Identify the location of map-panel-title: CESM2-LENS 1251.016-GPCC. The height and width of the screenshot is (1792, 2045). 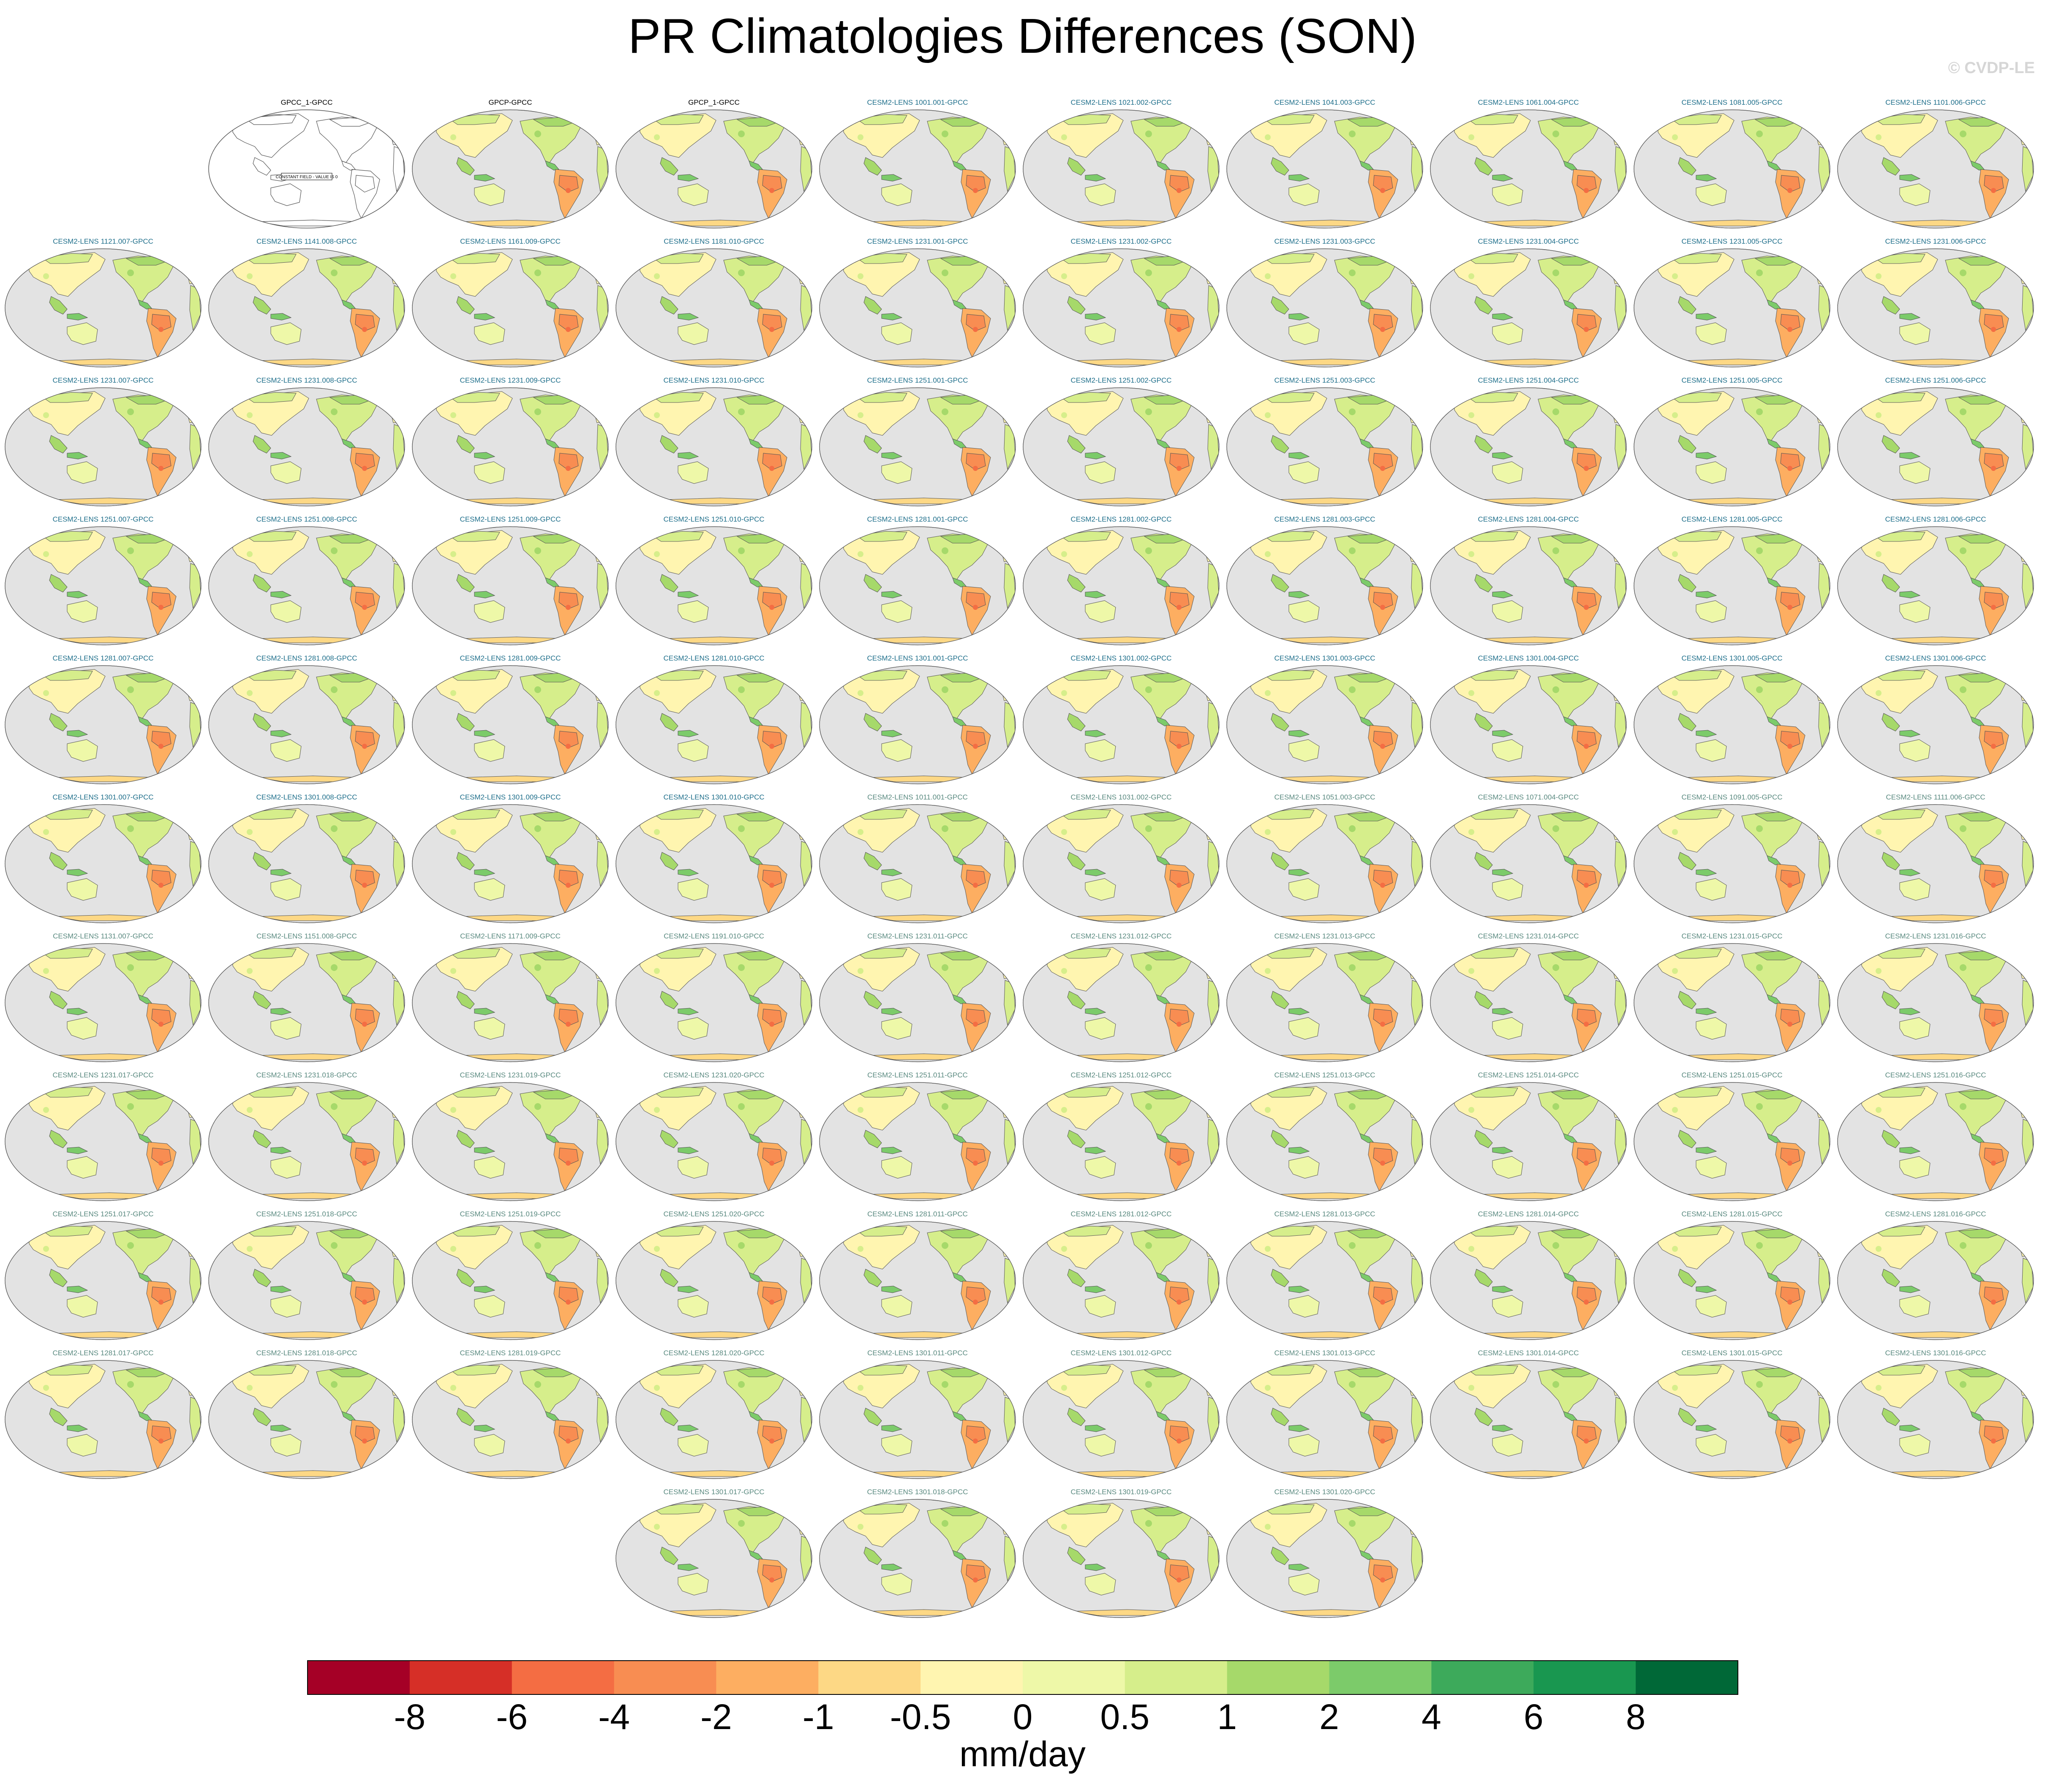
(1936, 1075).